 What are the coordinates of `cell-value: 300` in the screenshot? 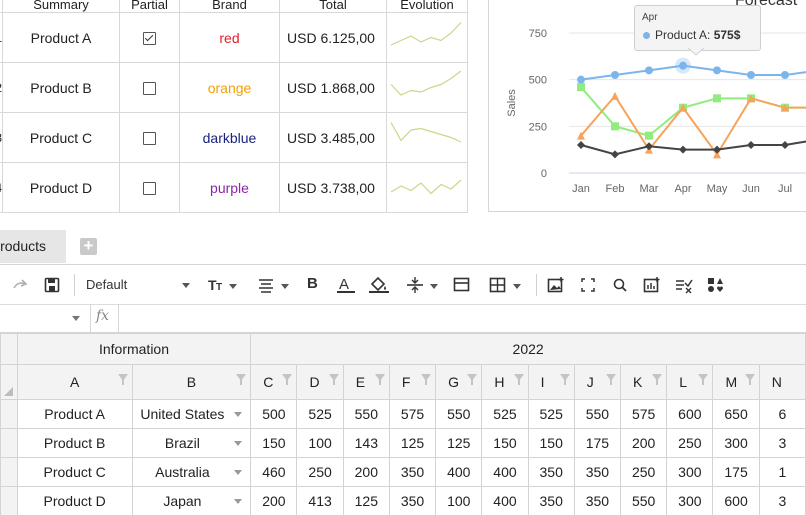 It's located at (690, 472).